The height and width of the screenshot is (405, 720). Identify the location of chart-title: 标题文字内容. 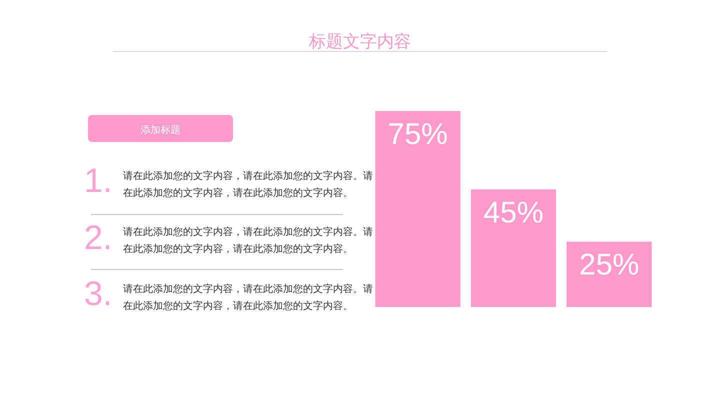
(359, 41).